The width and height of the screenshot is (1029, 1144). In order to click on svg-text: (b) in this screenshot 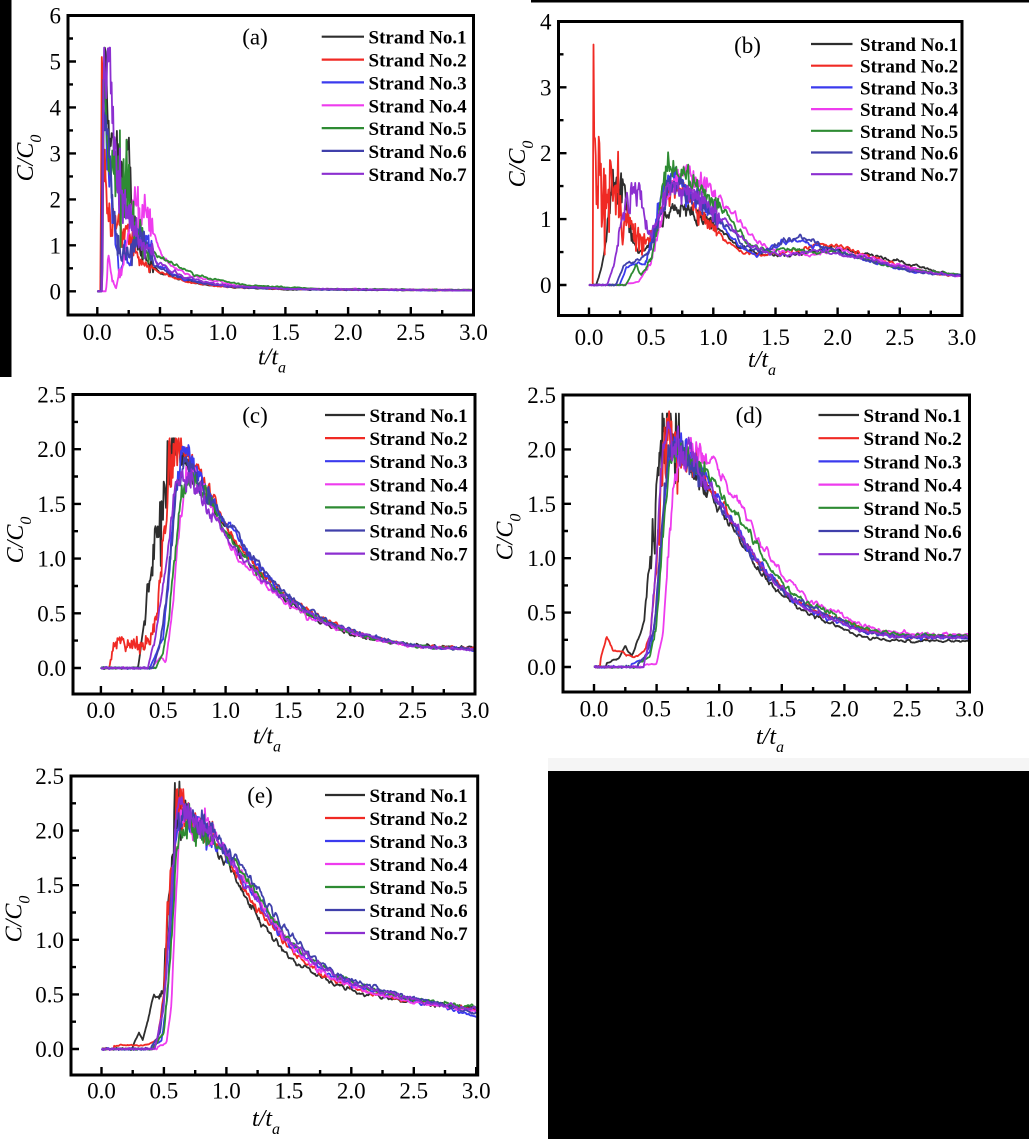, I will do `click(747, 45)`.